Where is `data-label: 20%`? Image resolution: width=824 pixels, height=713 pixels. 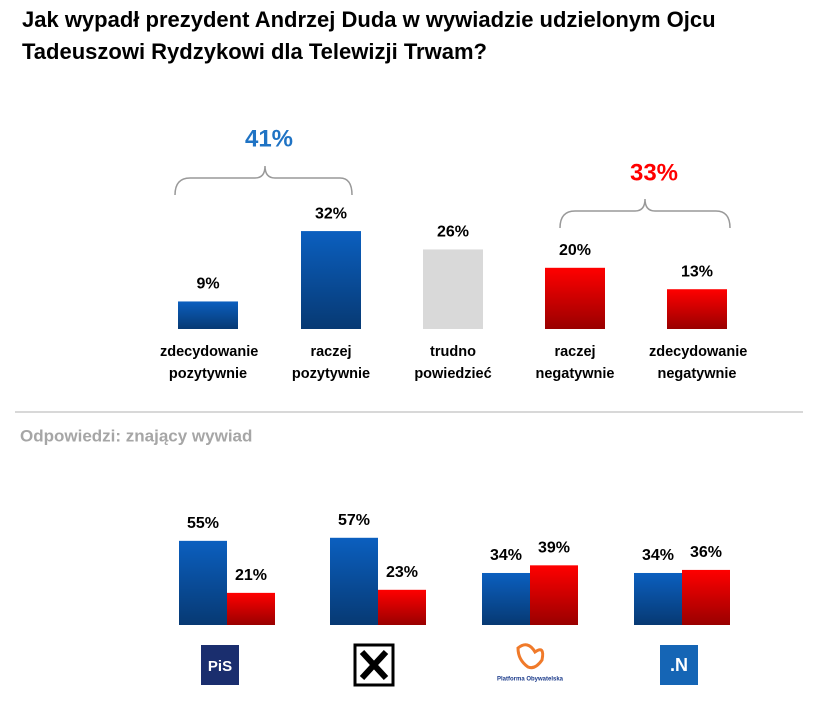 data-label: 20% is located at coordinates (575, 250).